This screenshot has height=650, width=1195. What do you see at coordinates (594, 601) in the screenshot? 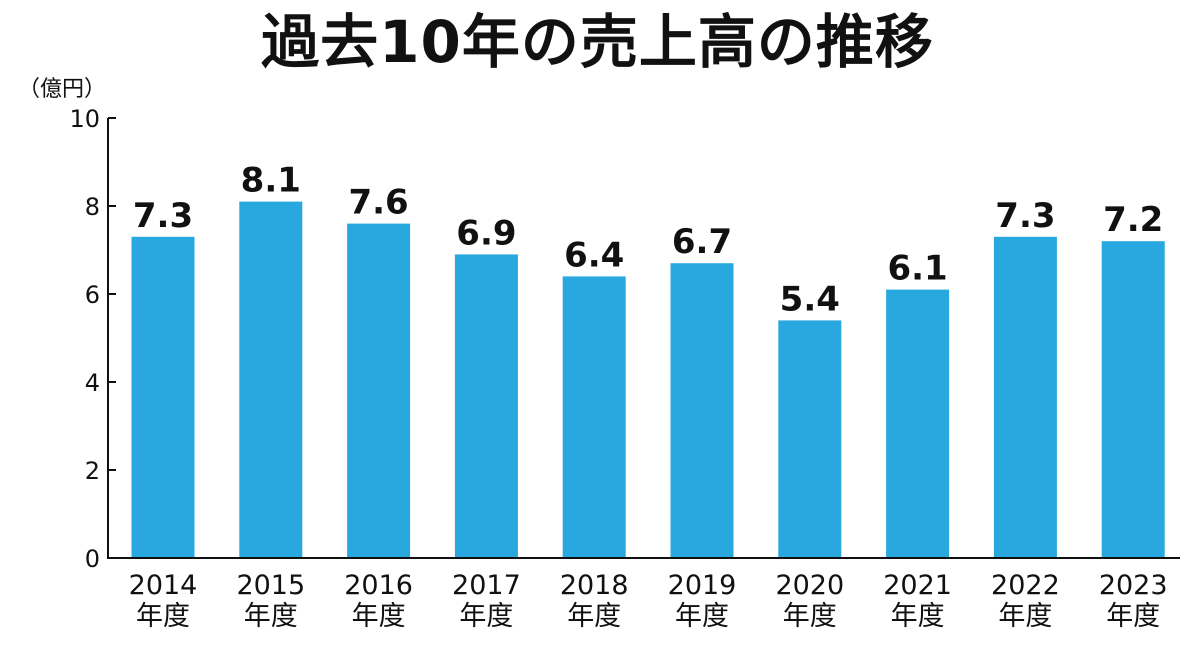
I see `x-tick-label-2018: 2018 年度` at bounding box center [594, 601].